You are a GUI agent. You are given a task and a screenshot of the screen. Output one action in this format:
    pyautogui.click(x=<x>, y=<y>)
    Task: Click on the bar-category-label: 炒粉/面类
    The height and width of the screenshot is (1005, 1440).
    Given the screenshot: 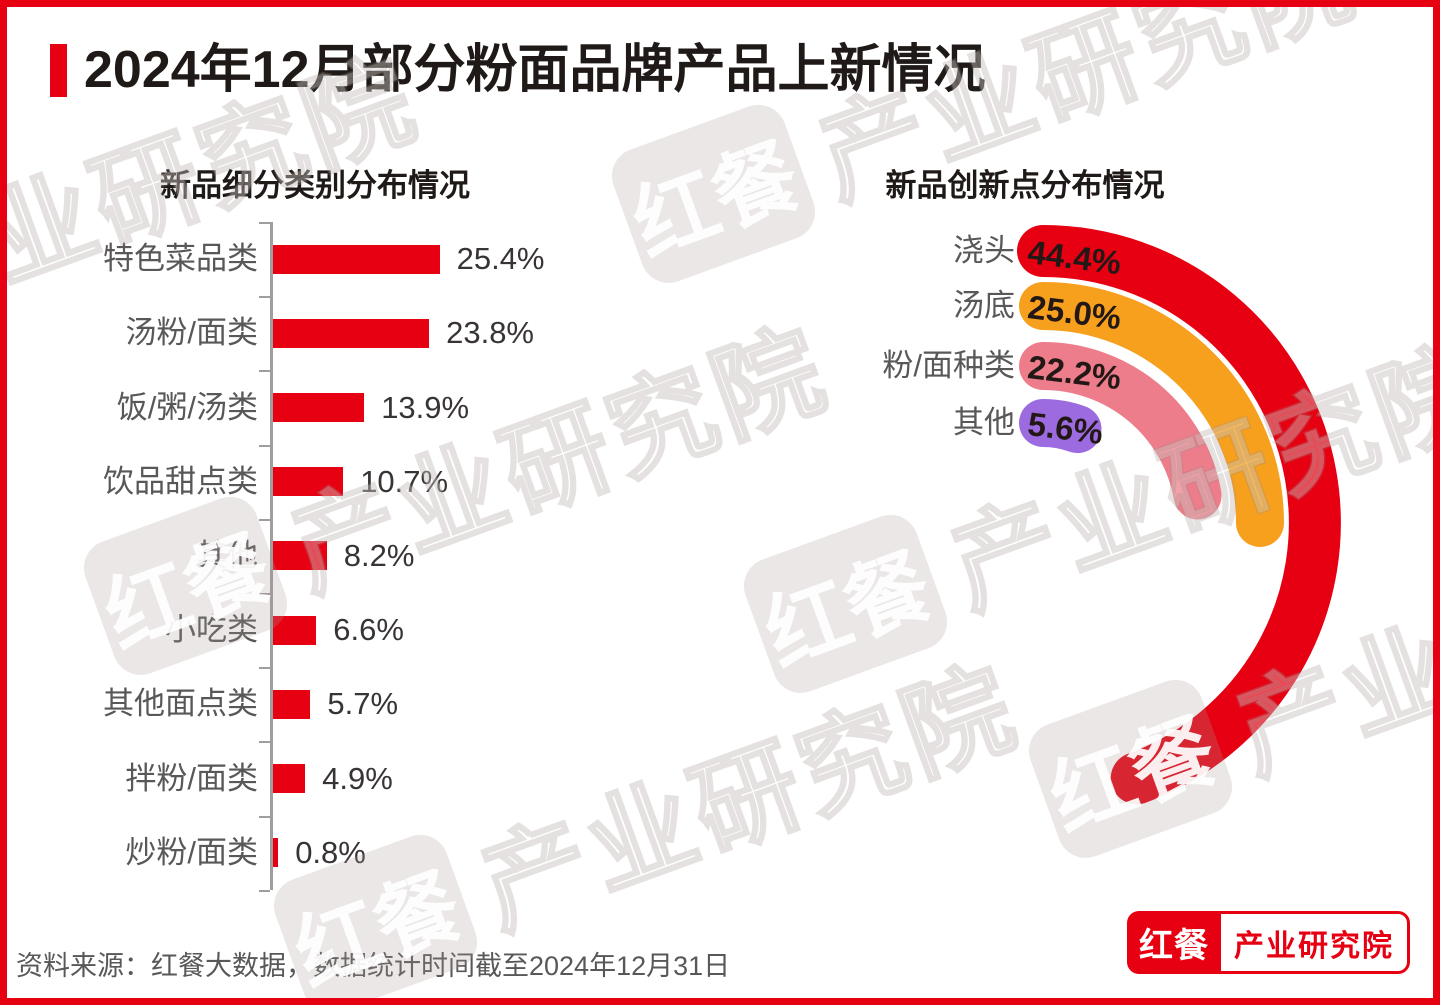 What is the action you would take?
    pyautogui.click(x=191, y=852)
    